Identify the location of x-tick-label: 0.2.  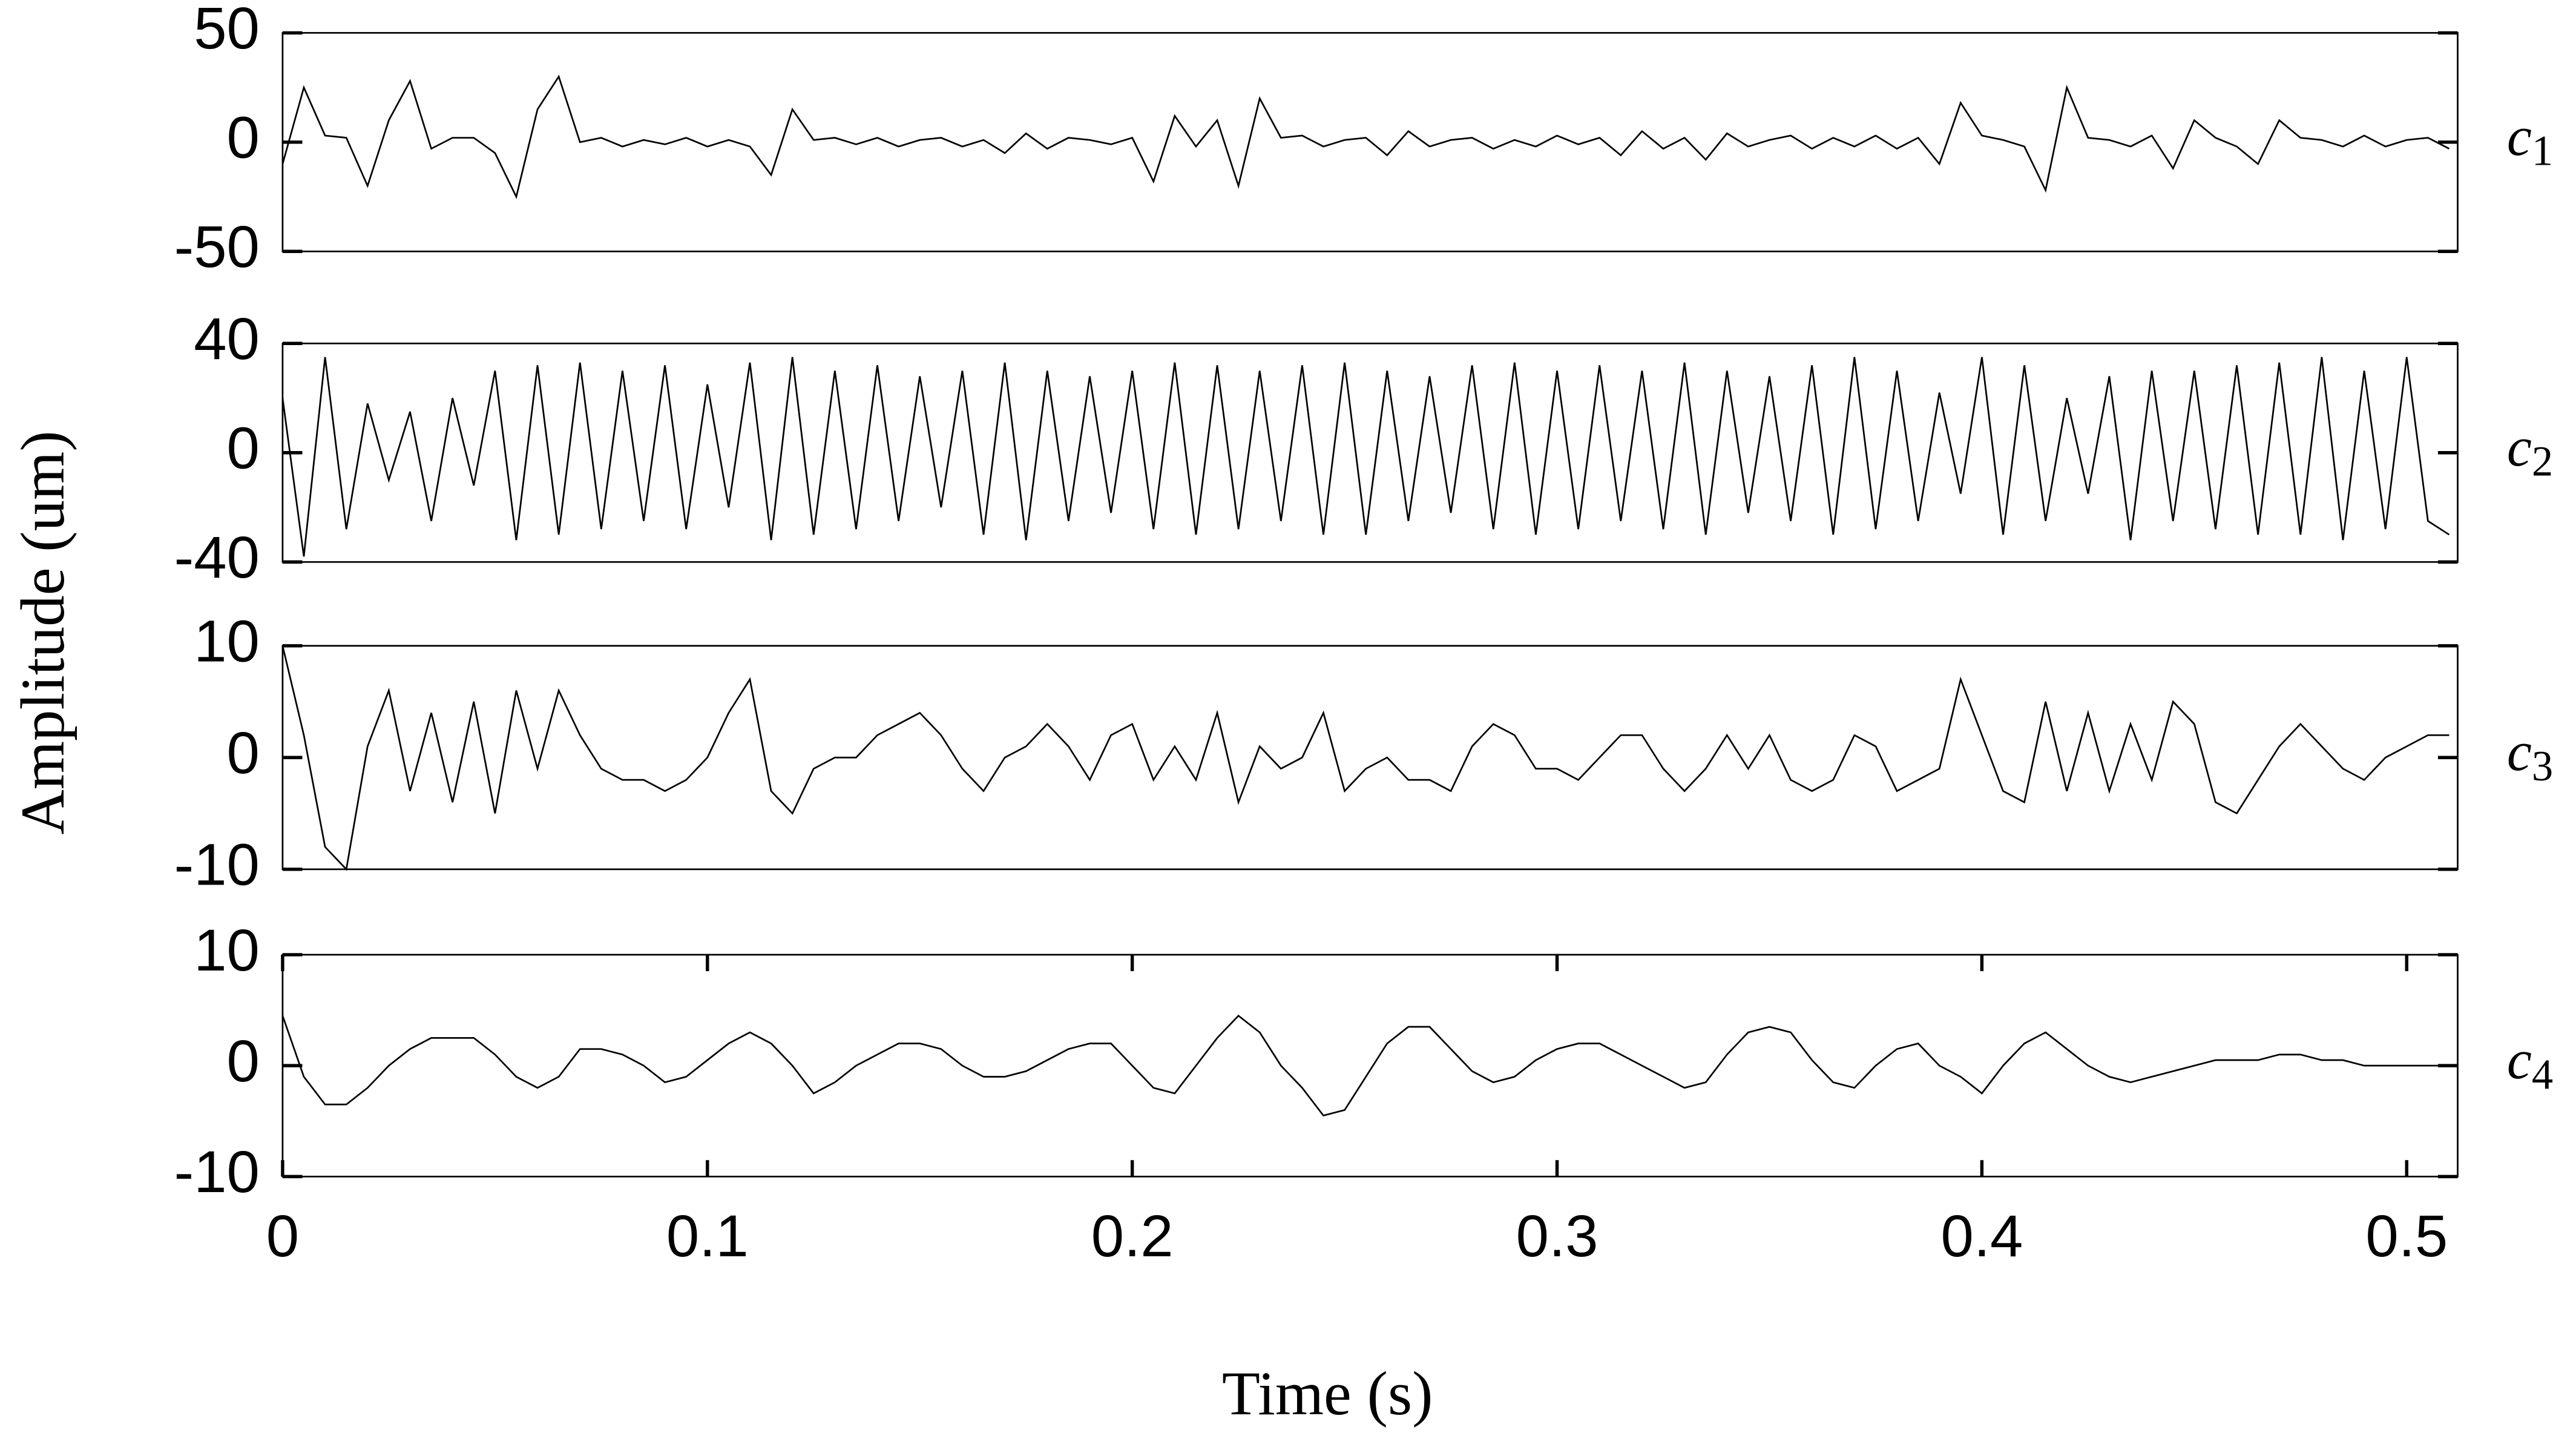
(1132, 1236).